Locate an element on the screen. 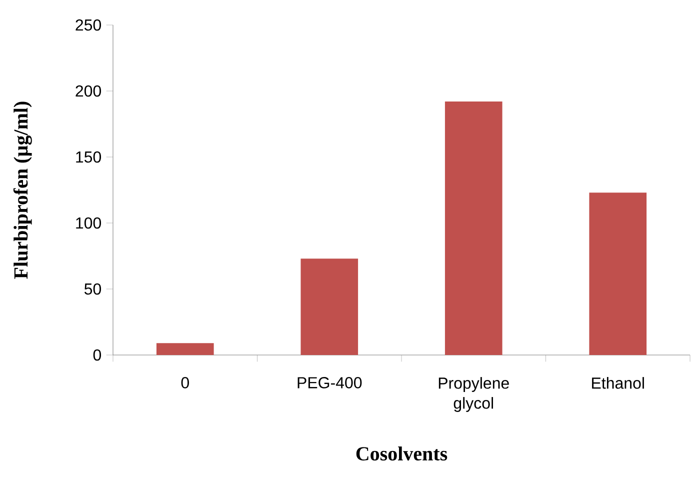  y-tick-label: 200 is located at coordinates (89, 91).